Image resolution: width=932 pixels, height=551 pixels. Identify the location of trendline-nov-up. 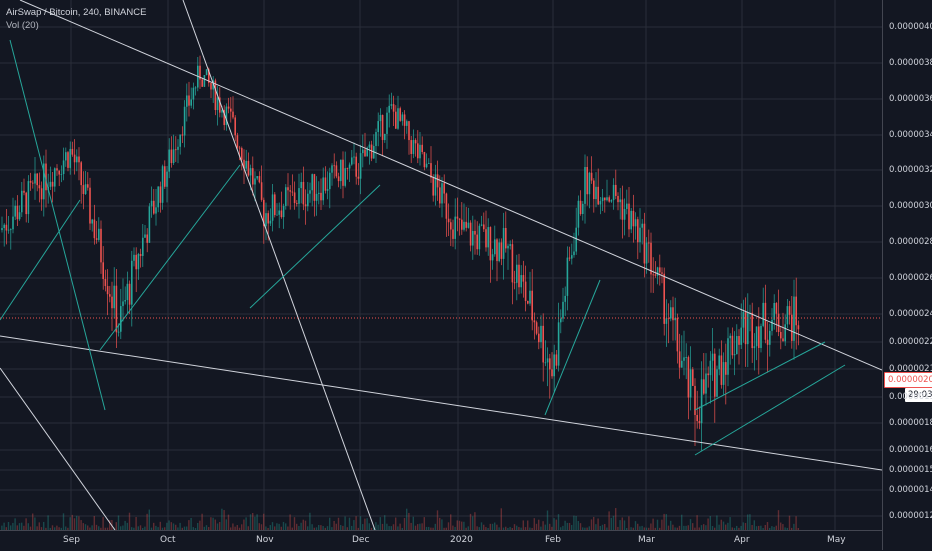
(315, 246).